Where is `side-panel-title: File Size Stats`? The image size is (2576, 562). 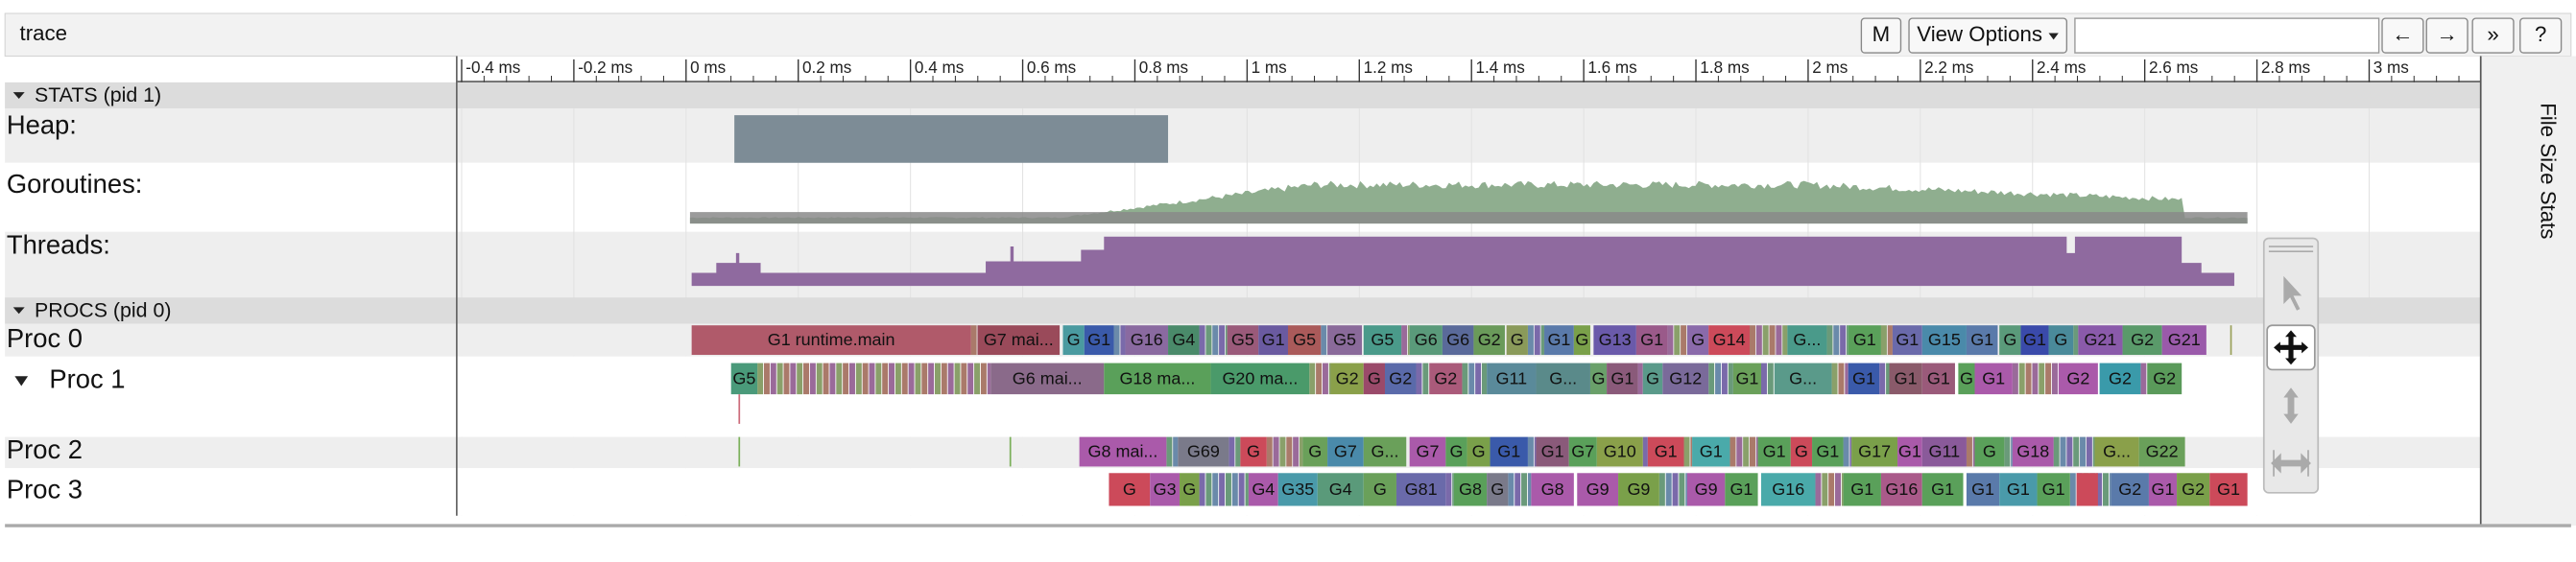 side-panel-title: File Size Stats is located at coordinates (2548, 171).